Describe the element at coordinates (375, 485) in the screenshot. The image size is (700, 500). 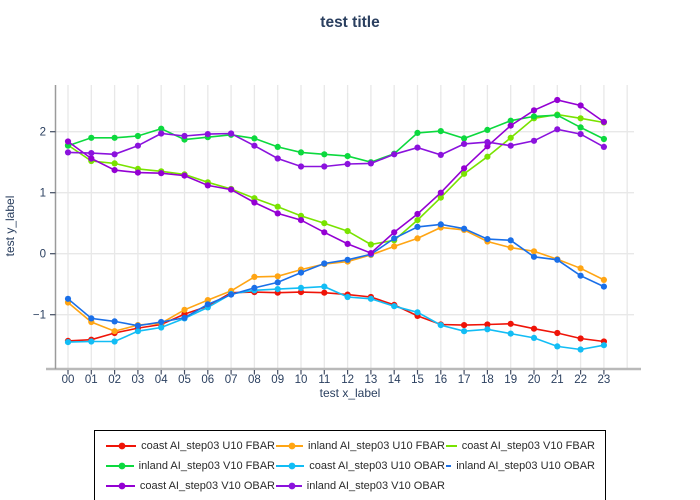
I see `legend-item-label: inland AI_step03 V10 OBAR` at that location.